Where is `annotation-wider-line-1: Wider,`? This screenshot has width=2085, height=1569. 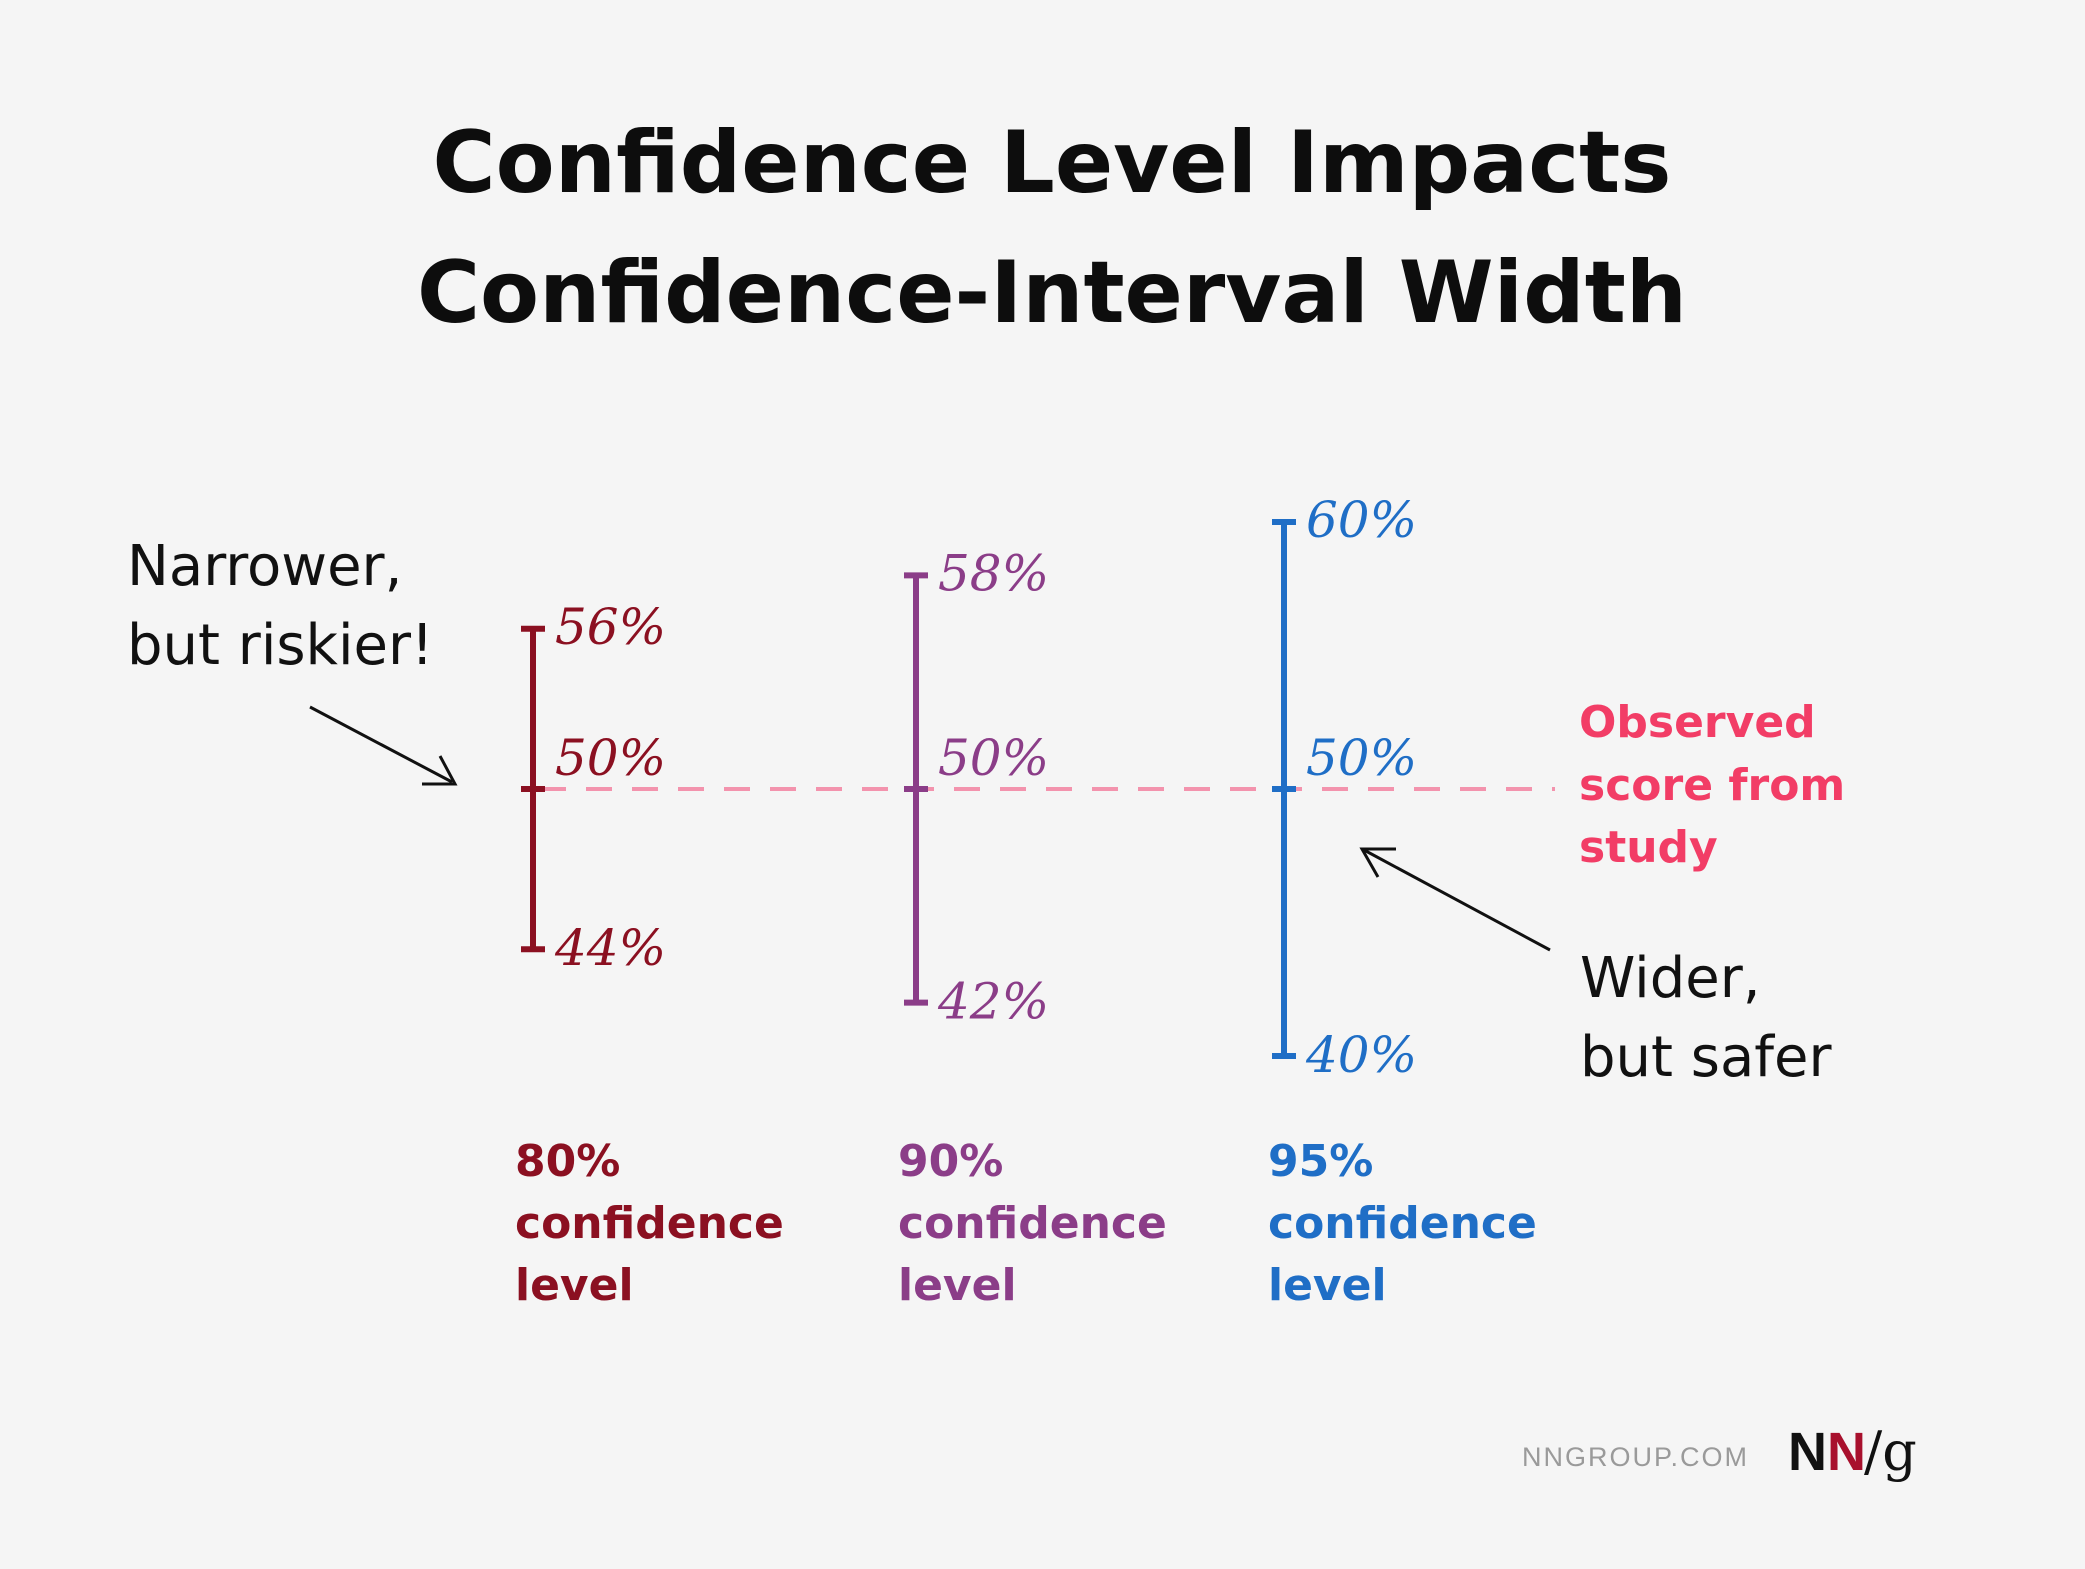
annotation-wider-line-1: Wider, is located at coordinates (1670, 978).